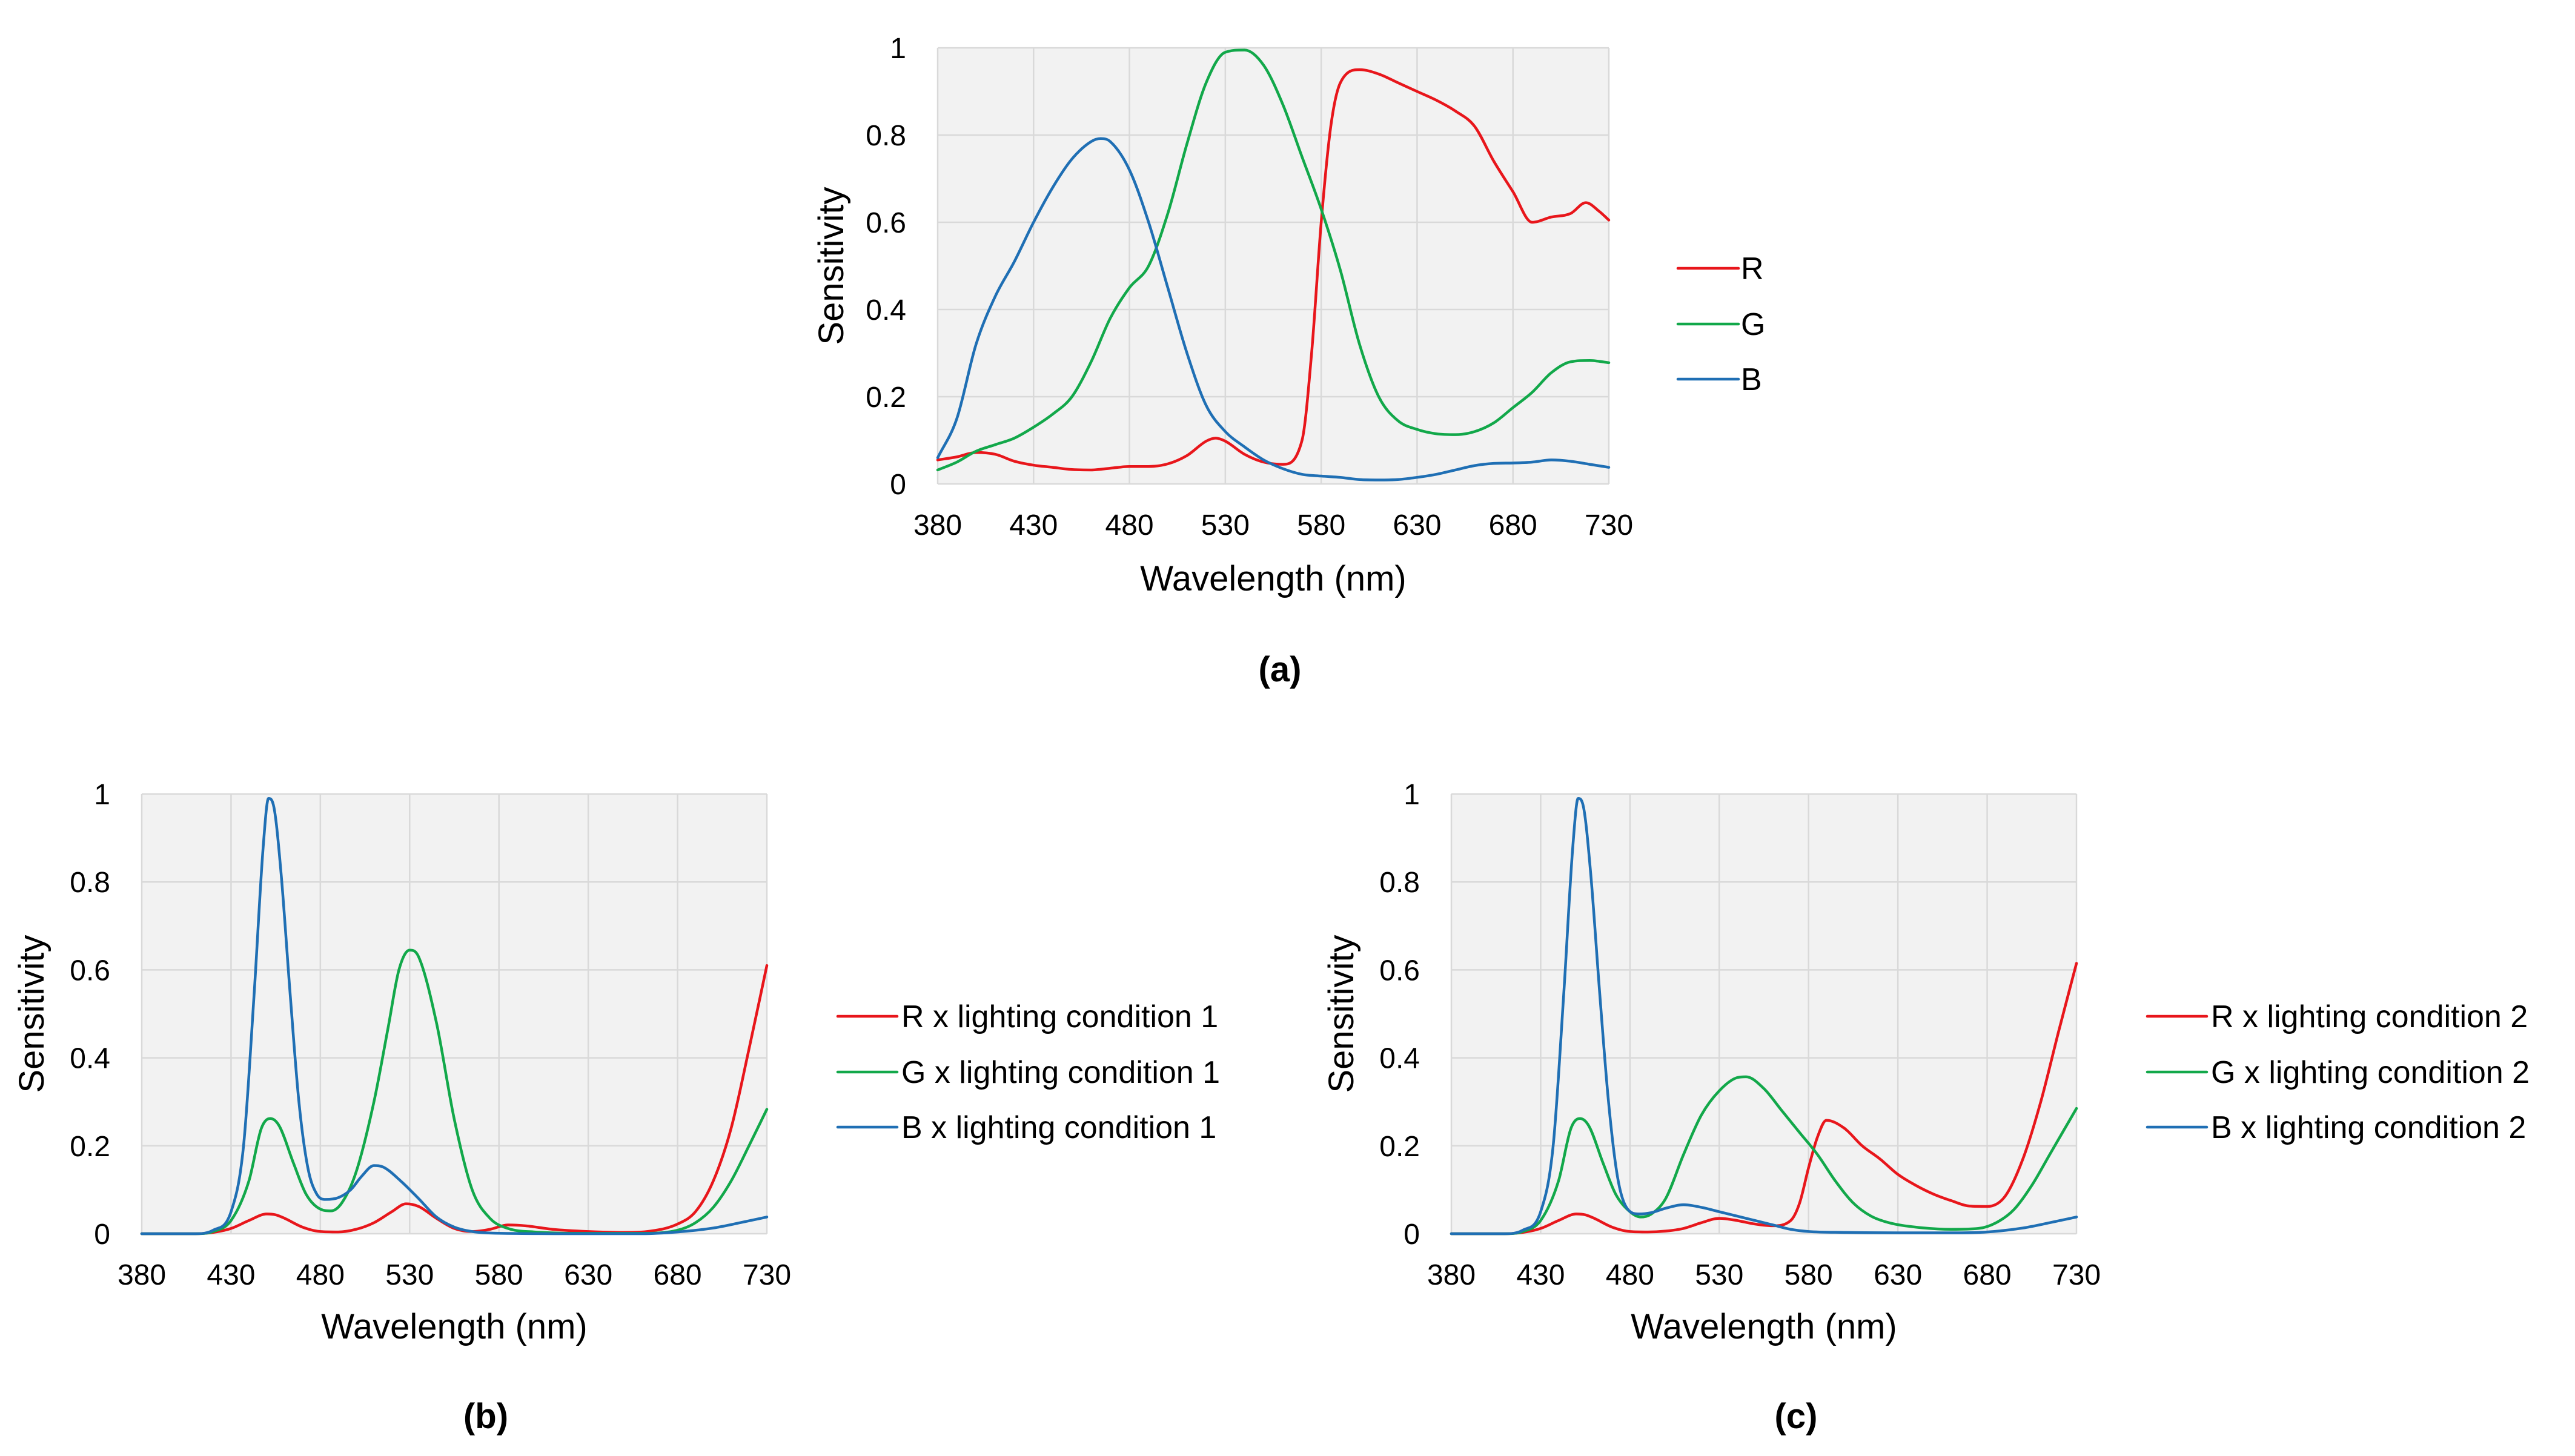  What do you see at coordinates (886, 267) in the screenshot?
I see `y-tick-labels-a: 0 0.2 0.4 0.6 0.8 1` at bounding box center [886, 267].